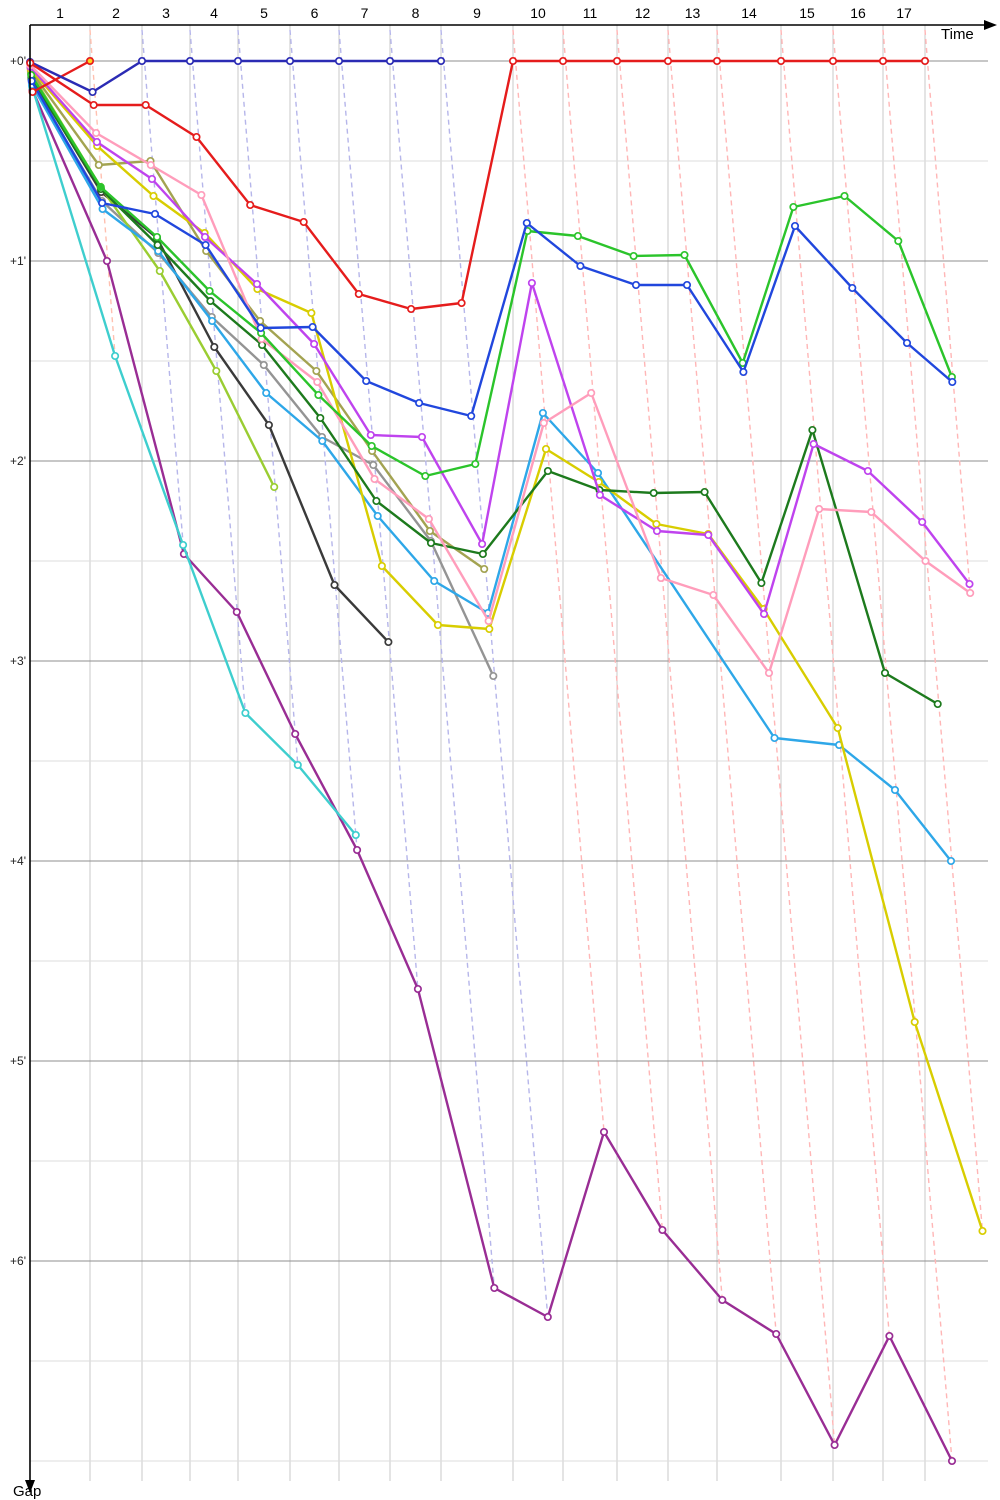  Describe the element at coordinates (18, 261) in the screenshot. I see `y-tick-label: +1'` at that location.